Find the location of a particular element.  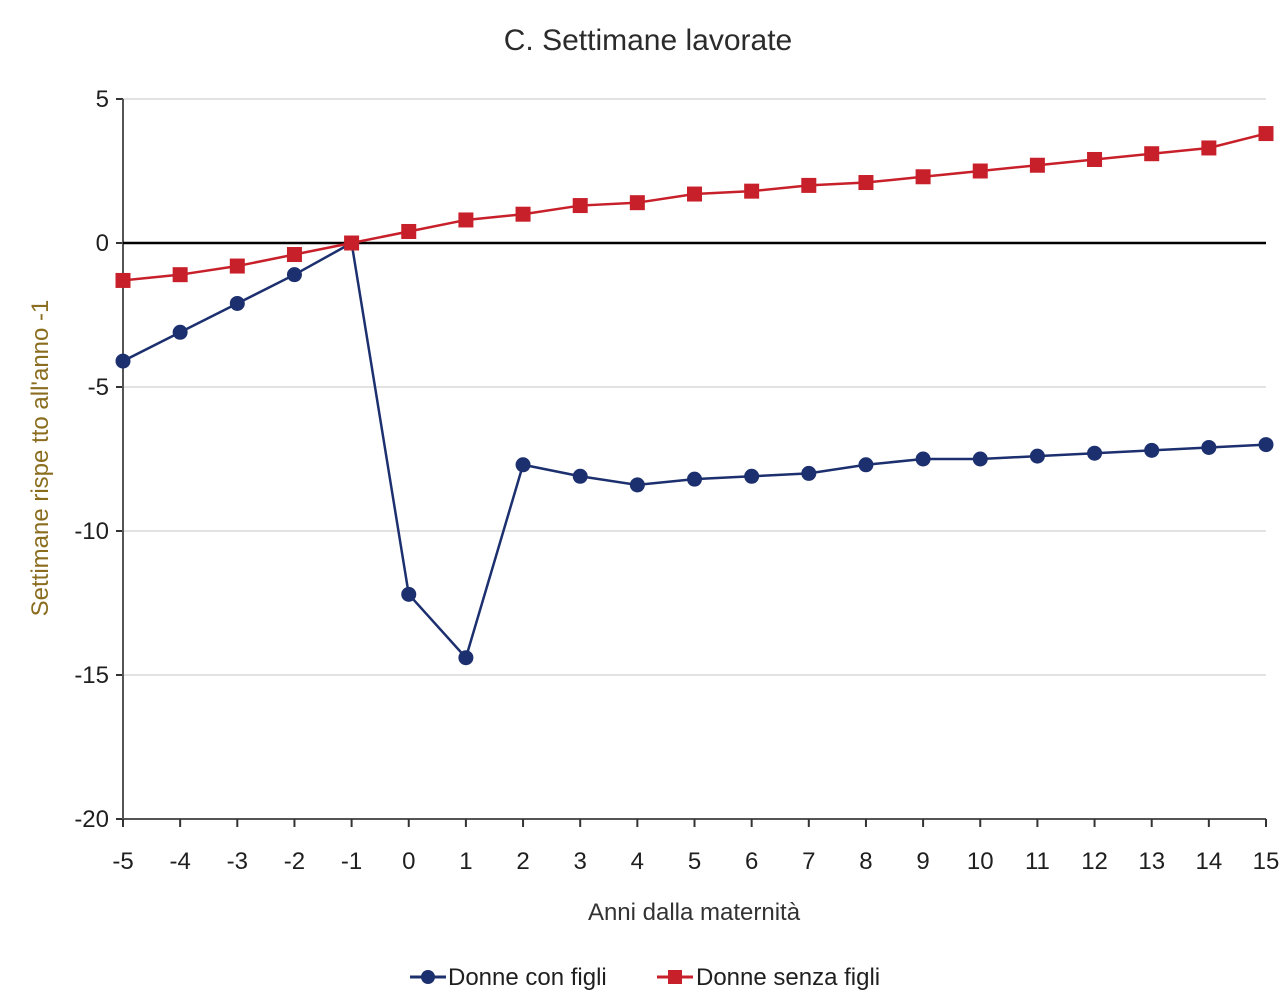

x-tick-label: 14 is located at coordinates (1208, 861).